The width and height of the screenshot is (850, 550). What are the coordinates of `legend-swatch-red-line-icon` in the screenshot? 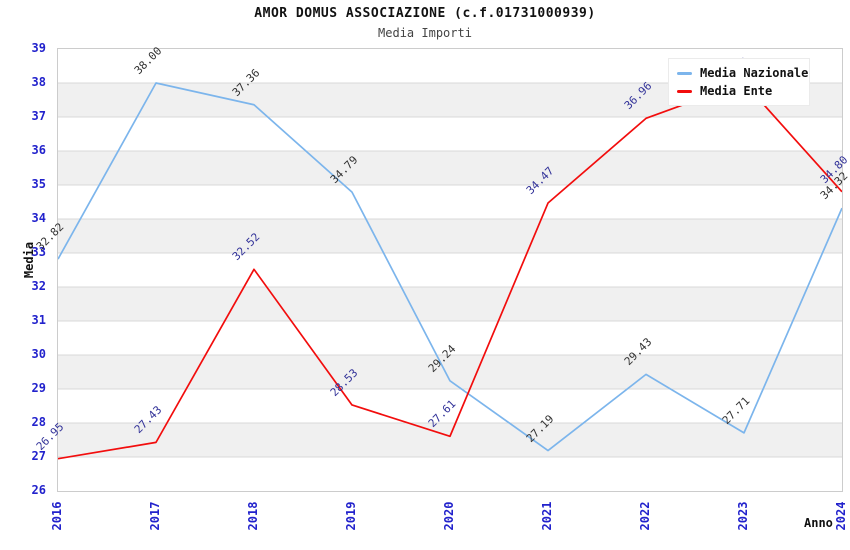 It's located at (684, 91).